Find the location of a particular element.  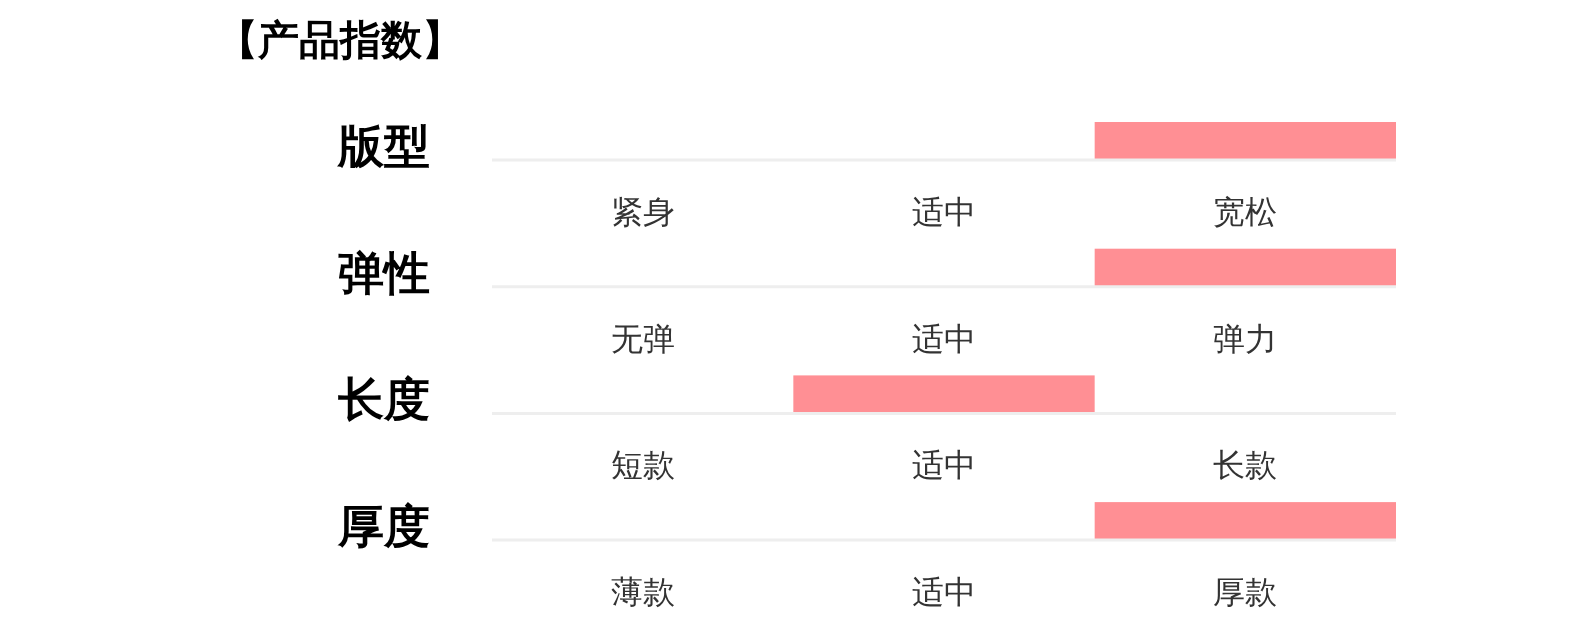

y-axis-title: 厚度 is located at coordinates (383, 526).